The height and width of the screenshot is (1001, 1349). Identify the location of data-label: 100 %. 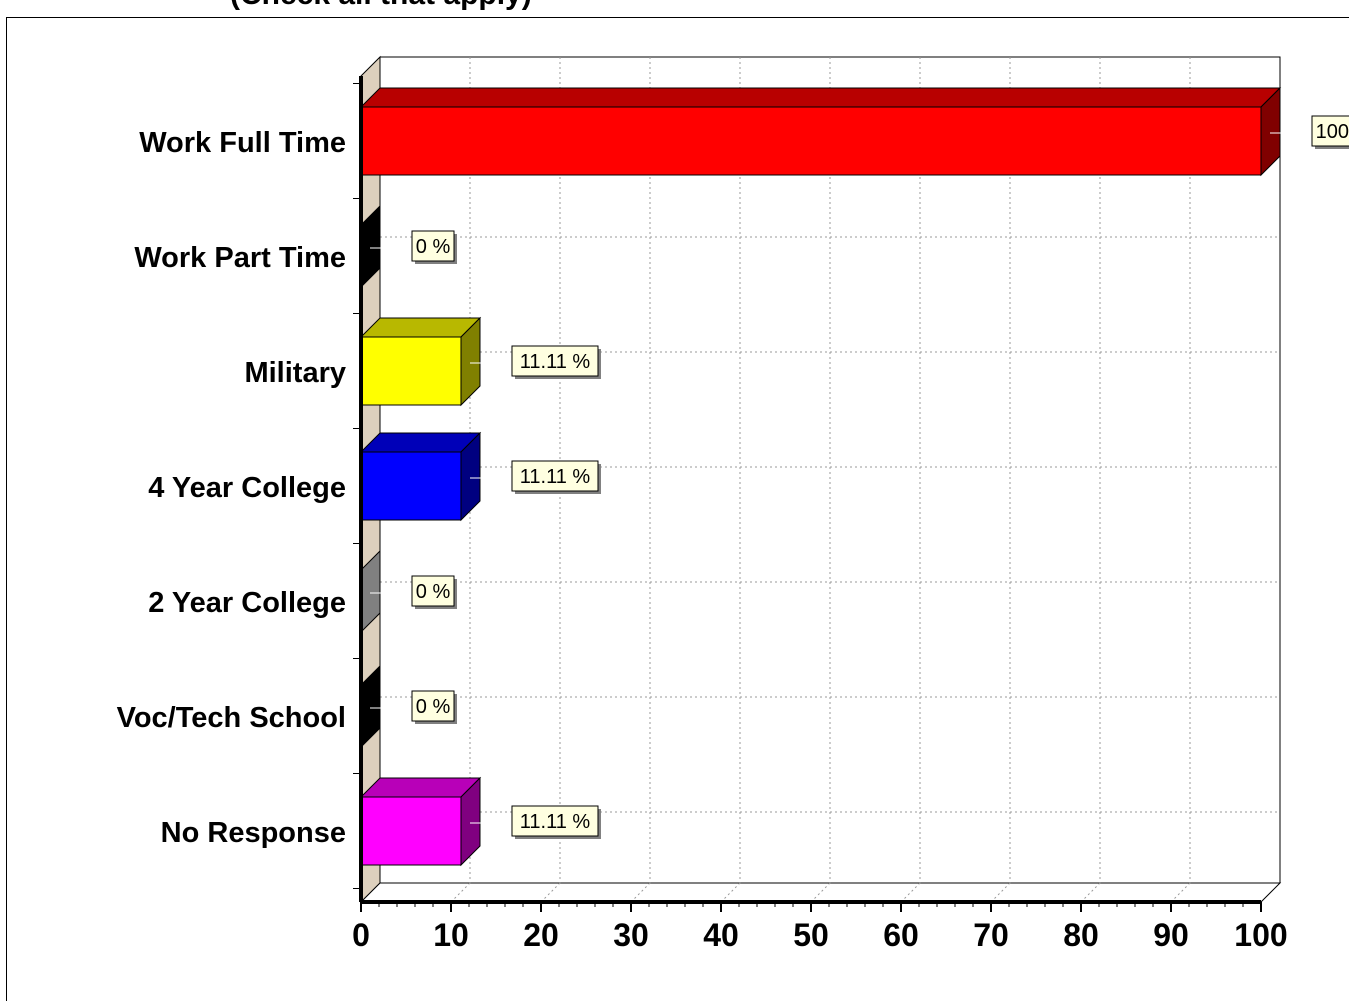
(1309, 132).